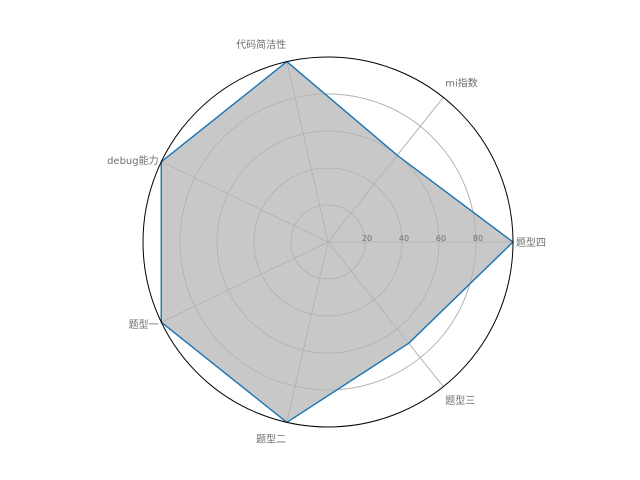 This screenshot has height=480, width=640. I want to click on category-label: 题型三, so click(460, 400).